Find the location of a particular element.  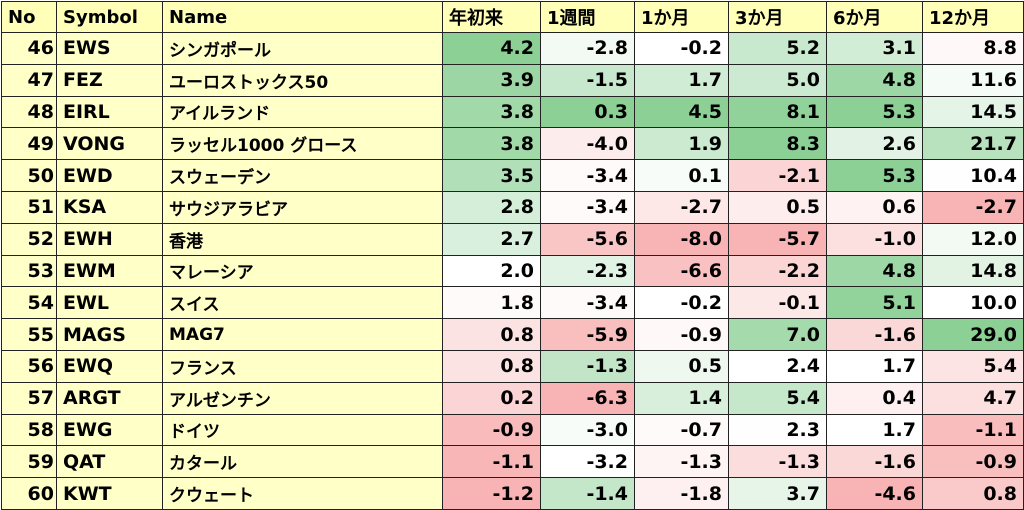

value-cell: 14.8 is located at coordinates (973, 271).